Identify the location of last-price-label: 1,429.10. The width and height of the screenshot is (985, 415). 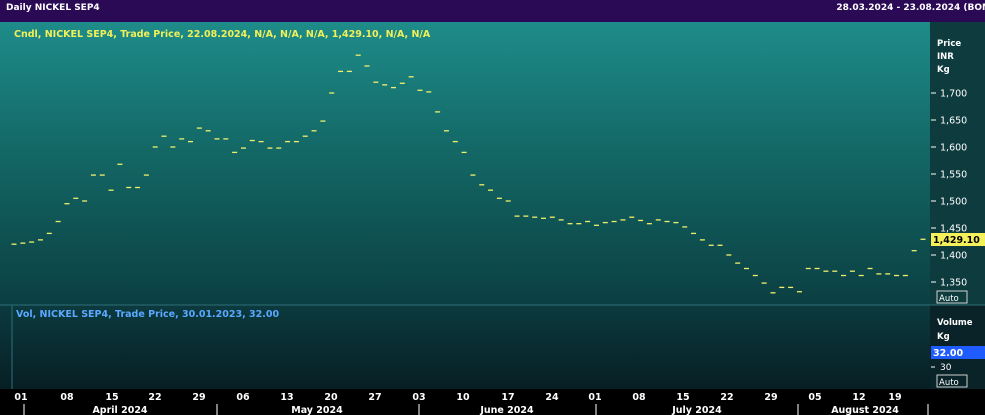
(956, 240).